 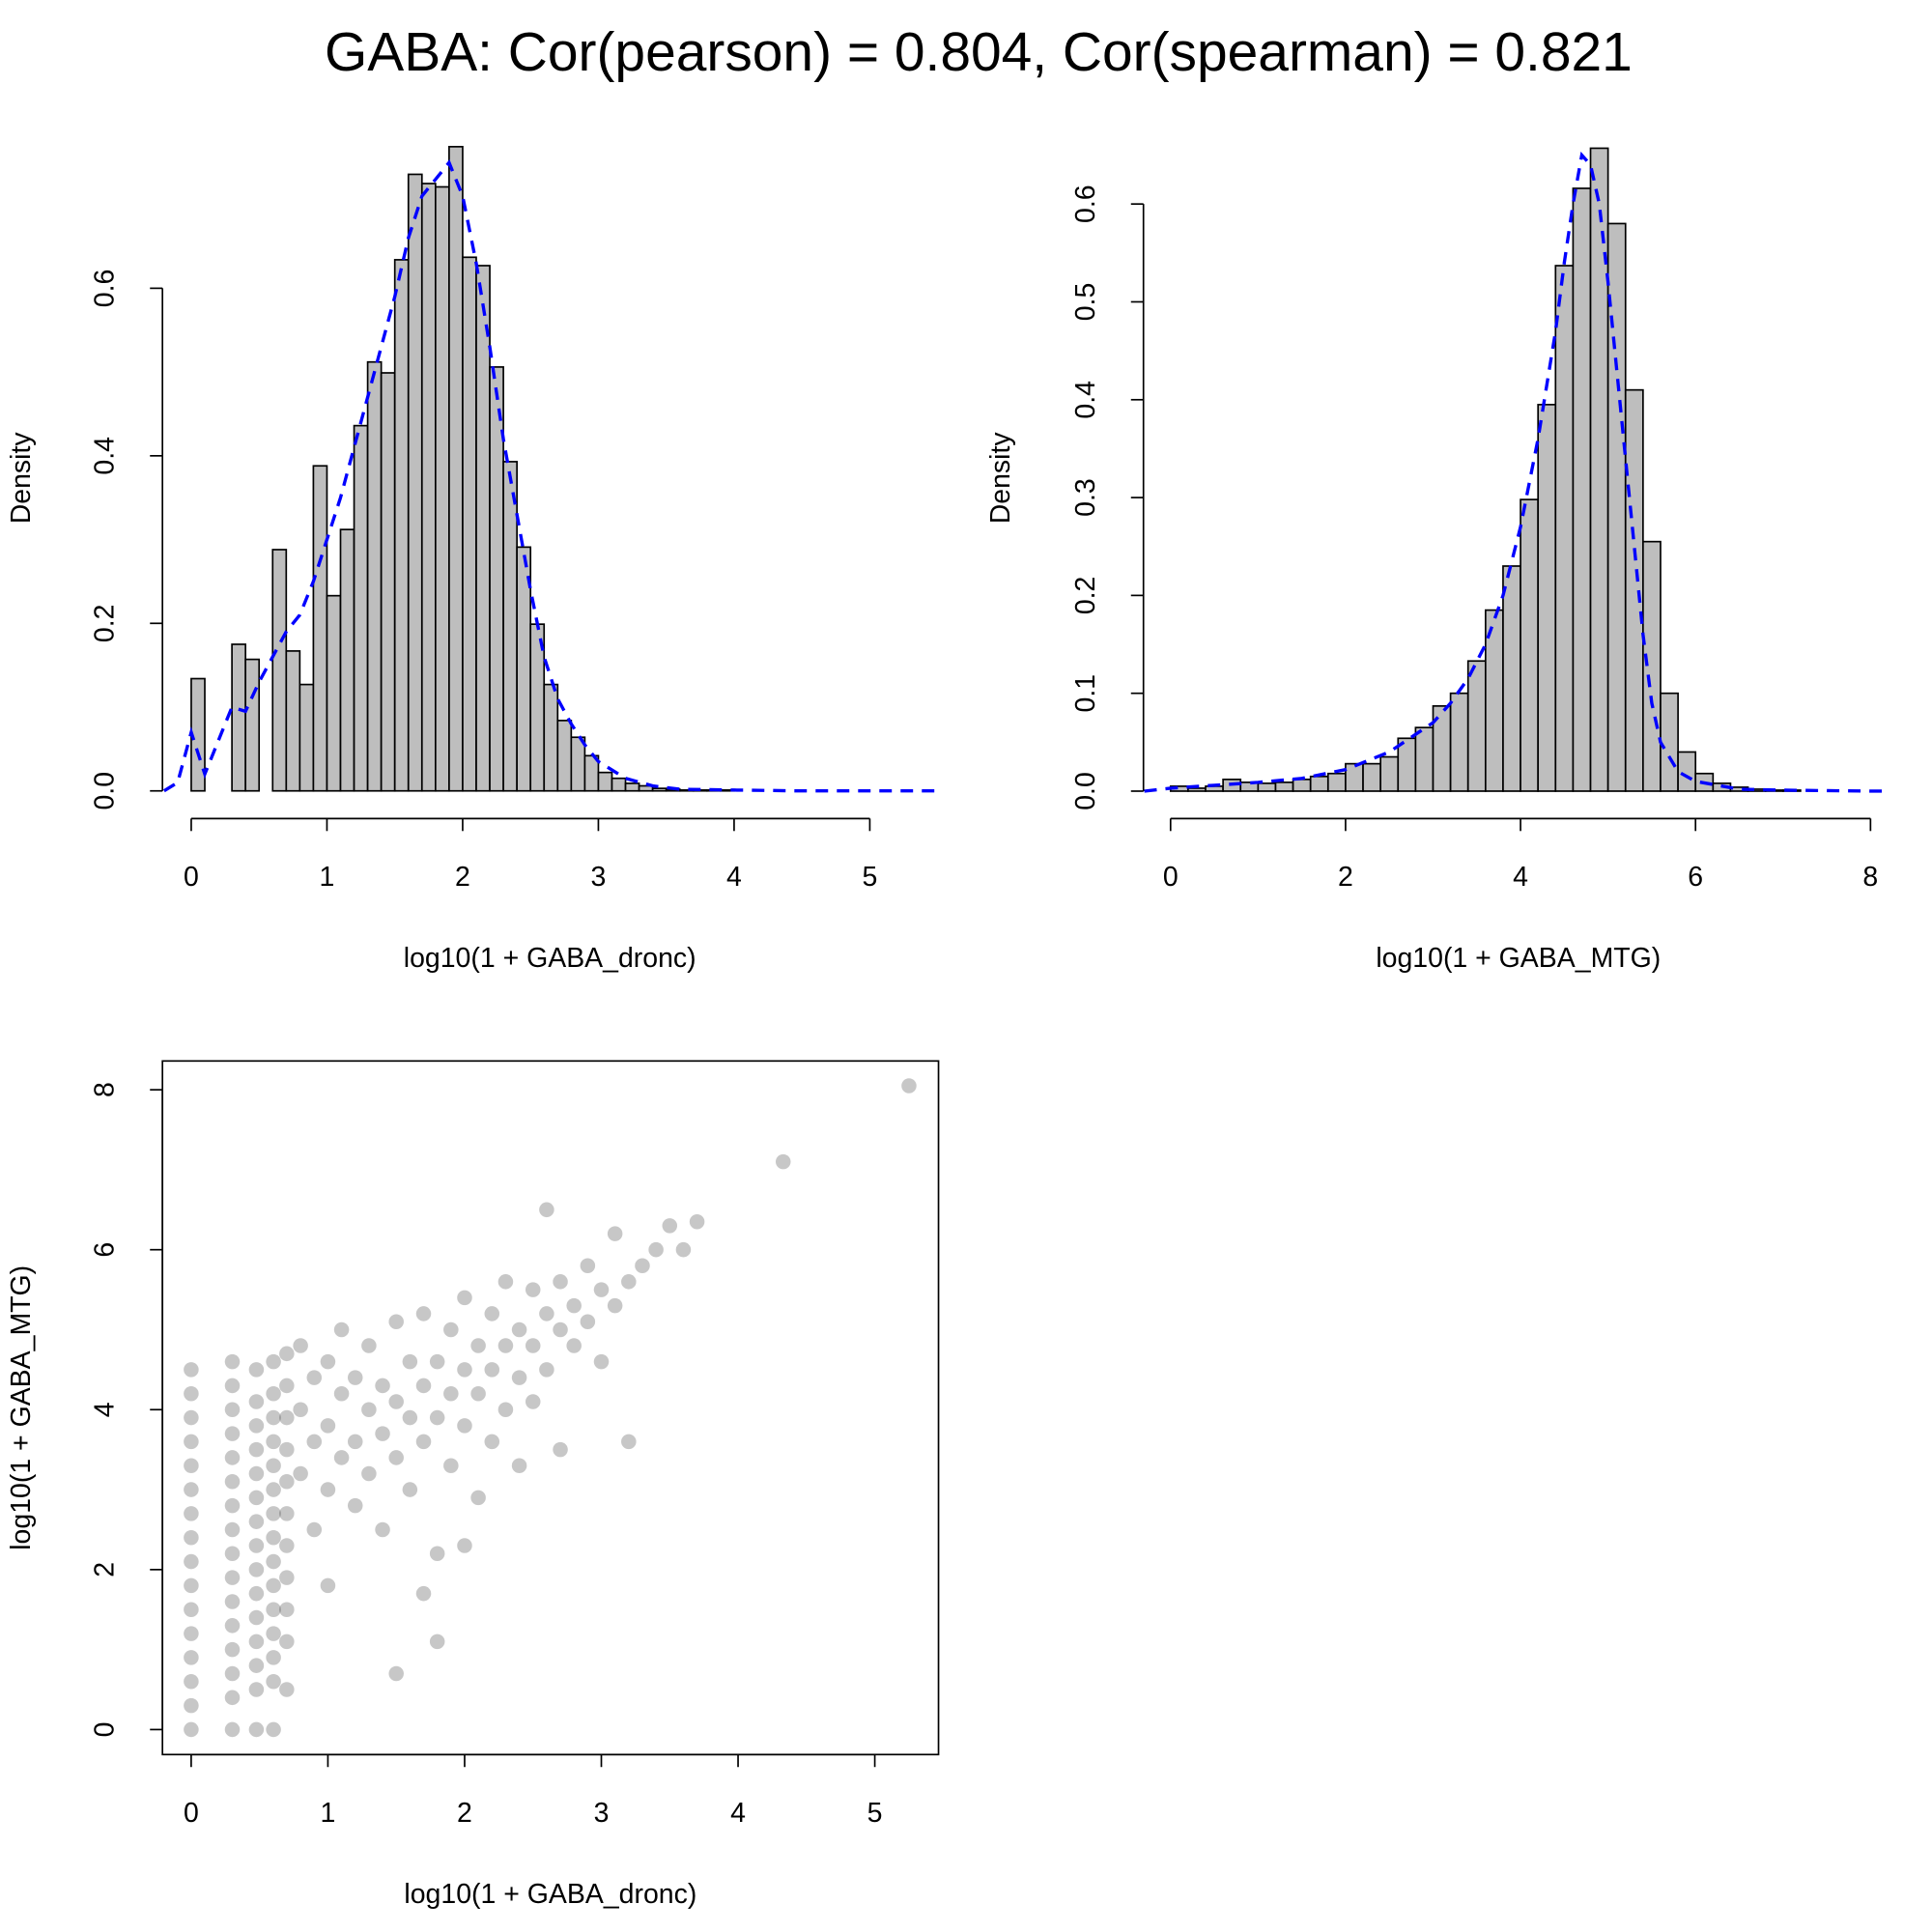 I want to click on x-tick-label: 5, so click(x=870, y=877).